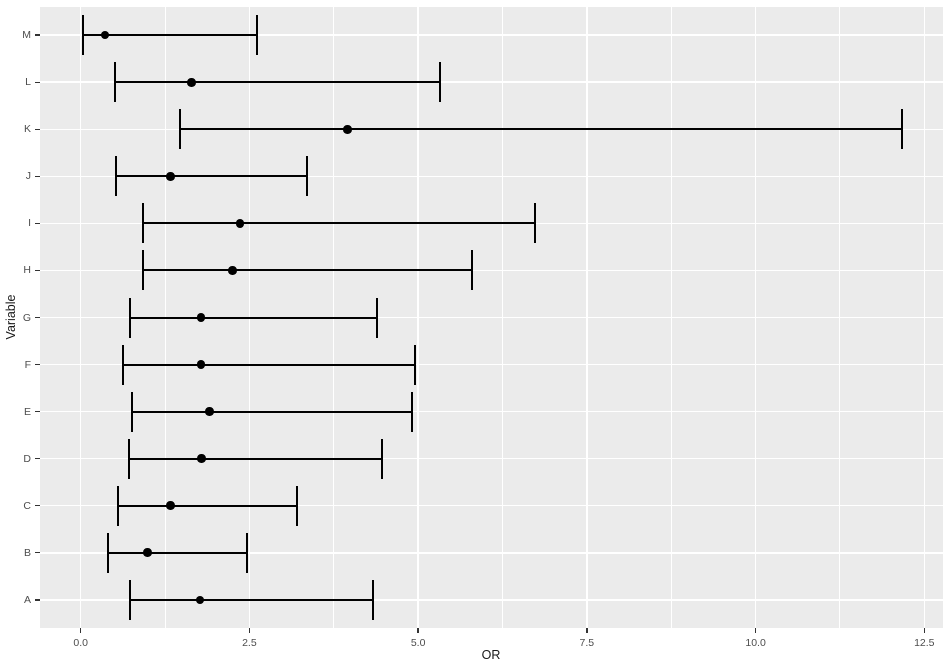 The image size is (950, 670). I want to click on errorbar-cap-high-F, so click(414, 364).